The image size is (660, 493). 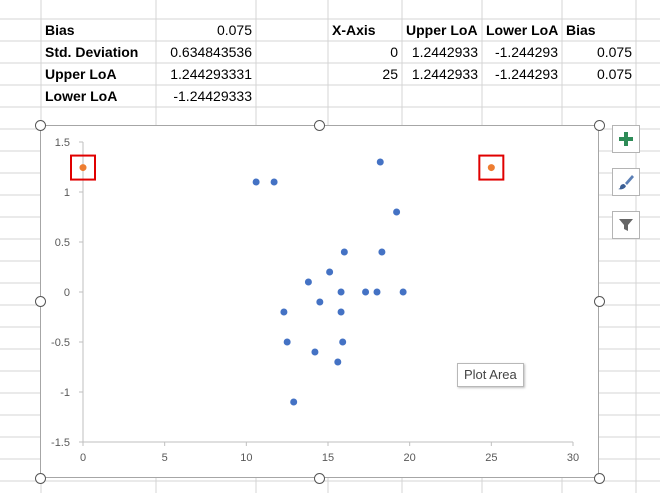 I want to click on chart-filters-button, so click(x=626, y=225).